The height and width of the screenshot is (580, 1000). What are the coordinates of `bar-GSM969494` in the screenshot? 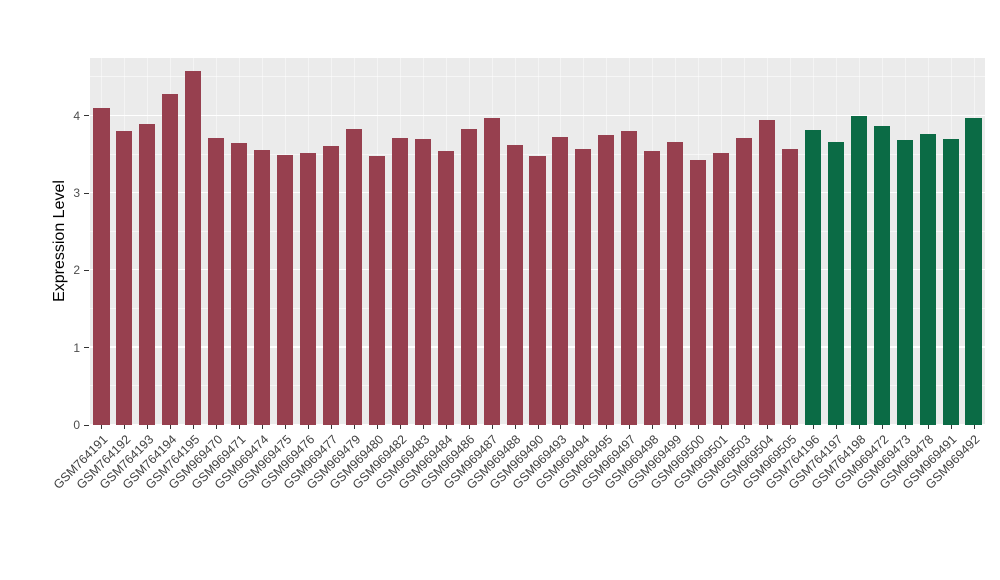 It's located at (583, 287).